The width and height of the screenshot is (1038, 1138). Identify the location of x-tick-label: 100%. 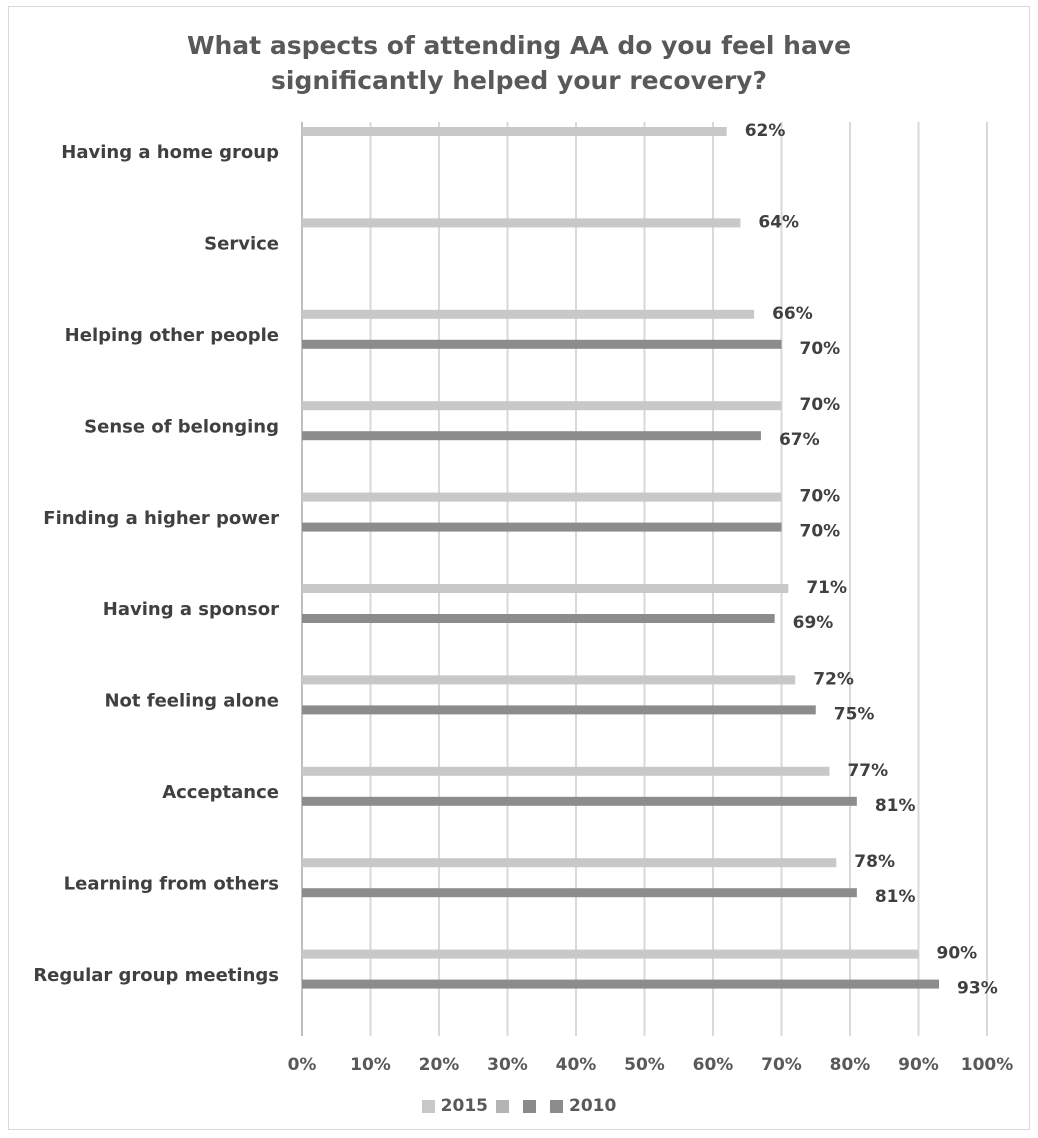
(987, 1065).